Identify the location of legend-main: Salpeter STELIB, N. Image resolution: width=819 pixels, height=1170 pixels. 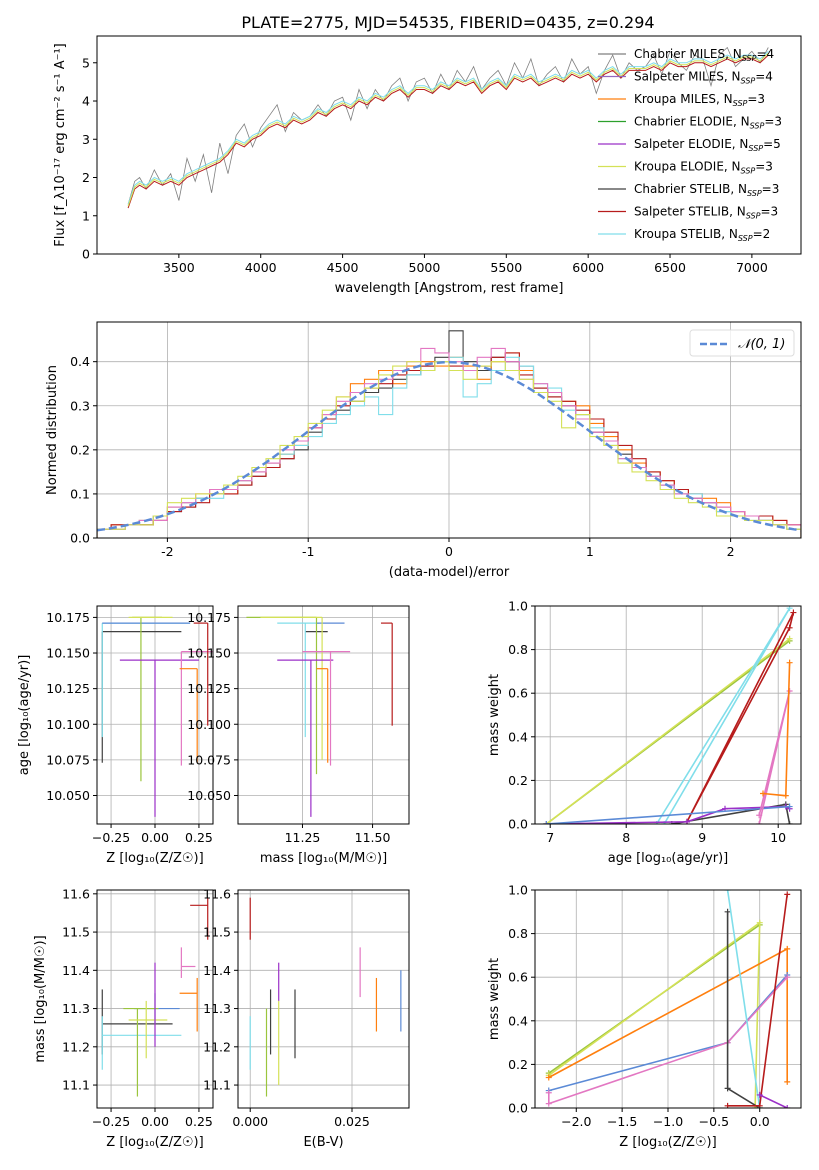
(690, 212).